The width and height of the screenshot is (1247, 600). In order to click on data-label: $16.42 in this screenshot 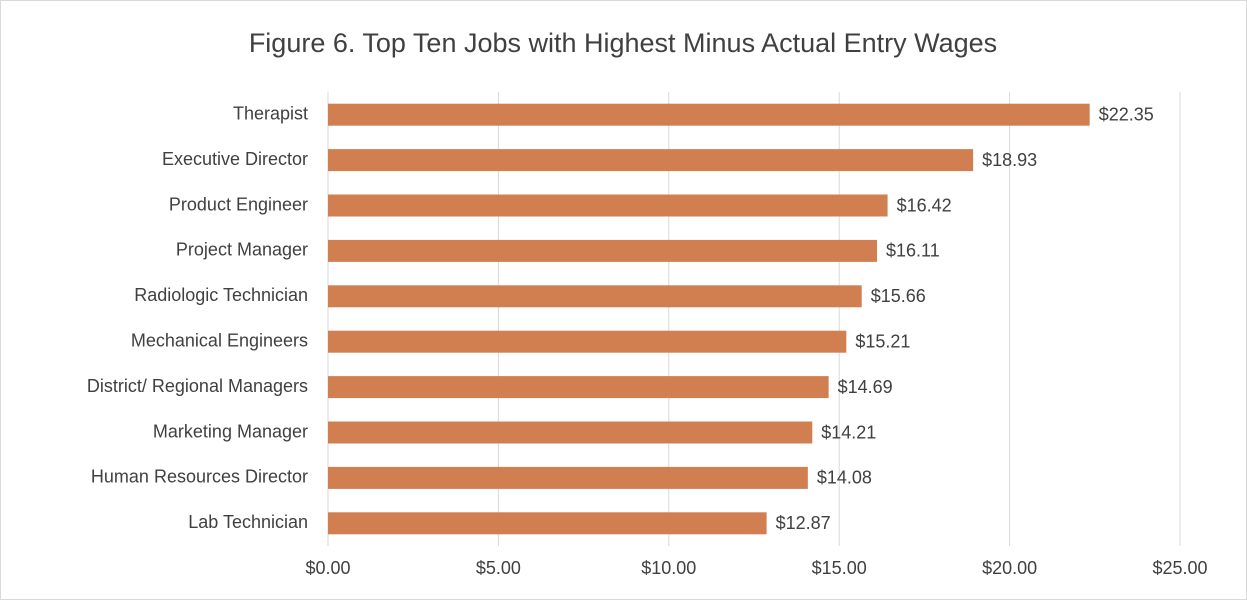, I will do `click(924, 205)`.